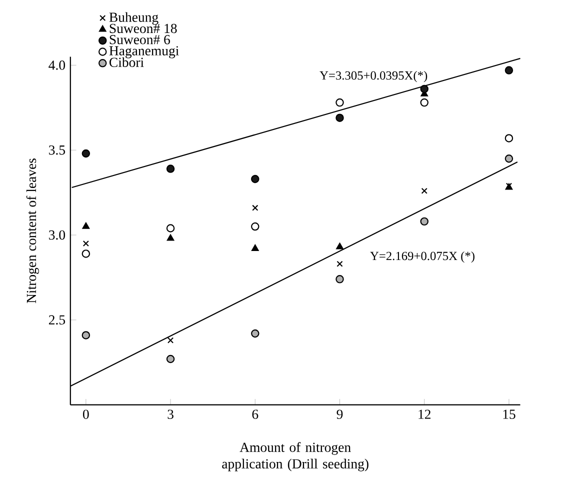 The width and height of the screenshot is (575, 487). What do you see at coordinates (143, 29) in the screenshot?
I see `legend-label: Suweon# 18` at bounding box center [143, 29].